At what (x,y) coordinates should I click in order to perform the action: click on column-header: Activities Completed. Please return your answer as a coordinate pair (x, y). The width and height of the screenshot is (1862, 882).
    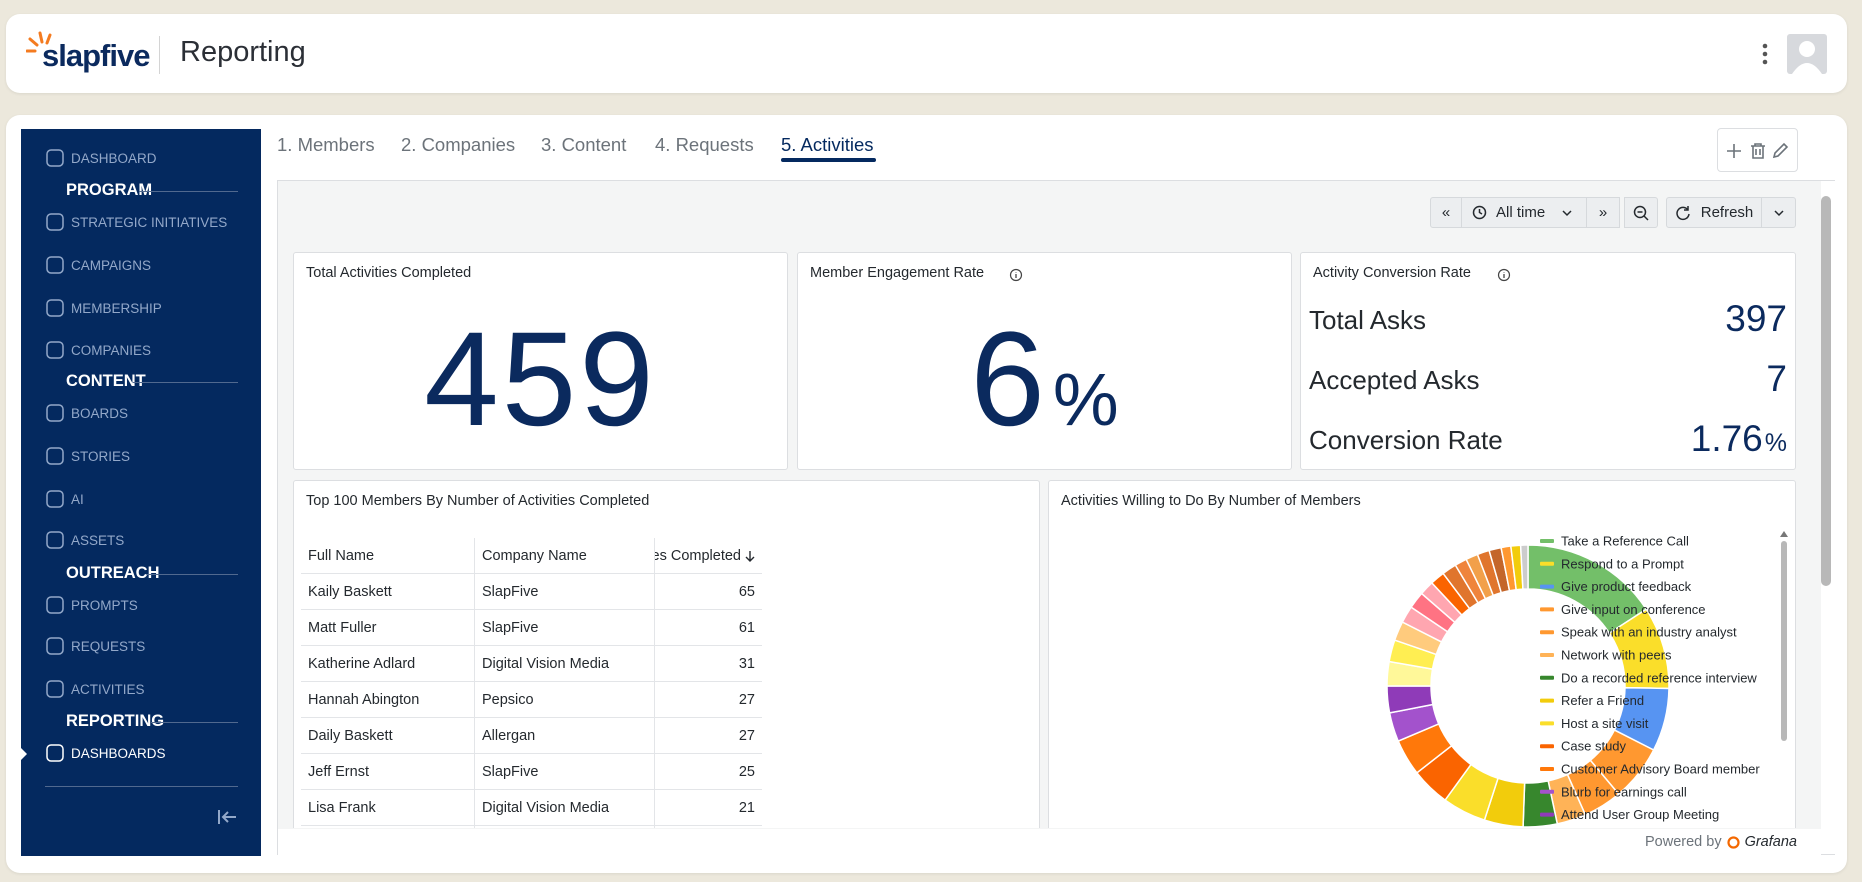
    Looking at the image, I should click on (708, 556).